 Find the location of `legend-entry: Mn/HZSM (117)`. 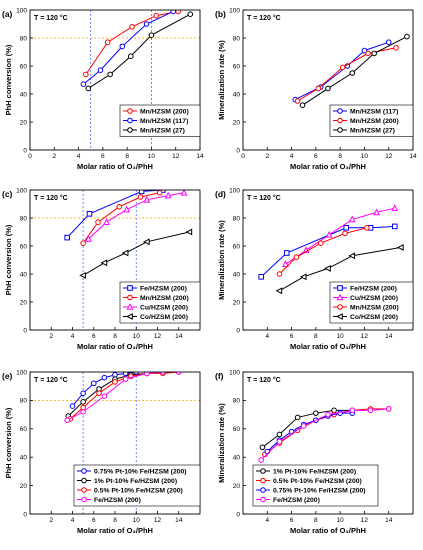

legend-entry: Mn/HZSM (117) is located at coordinates (374, 111).